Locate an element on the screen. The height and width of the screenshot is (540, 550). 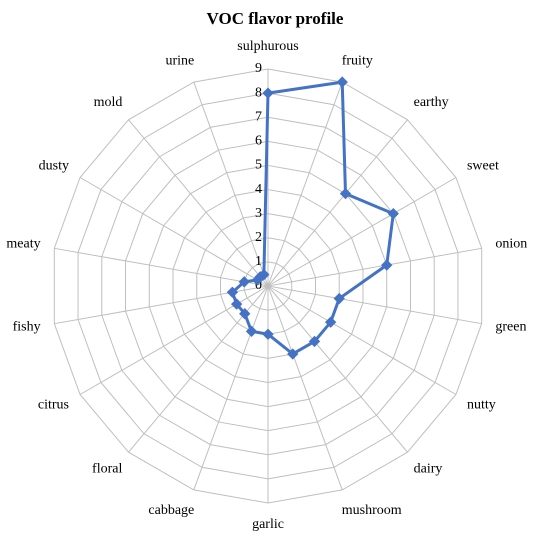
category-label: dusty is located at coordinates (54, 166).